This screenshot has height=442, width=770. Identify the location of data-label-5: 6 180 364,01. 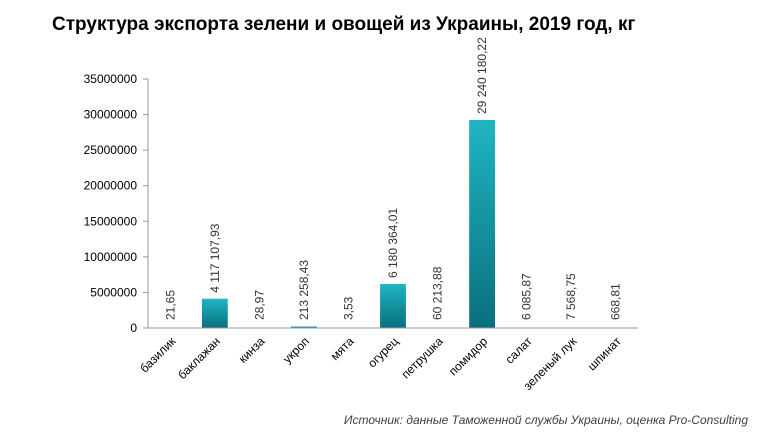
(393, 243).